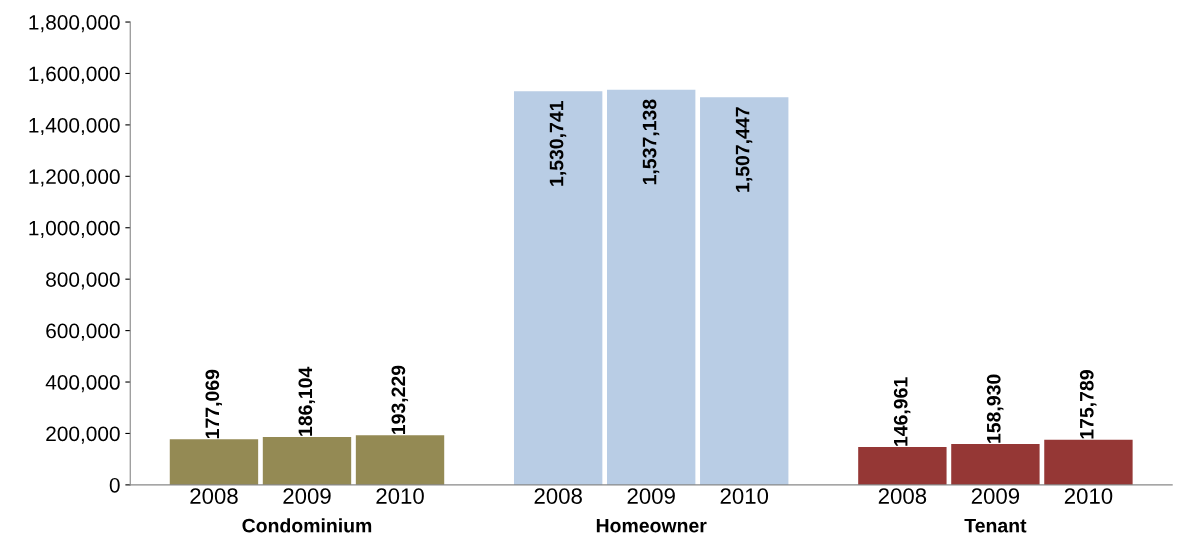 This screenshot has width=1184, height=551. I want to click on y-tick-label: 1,800,000, so click(74, 24).